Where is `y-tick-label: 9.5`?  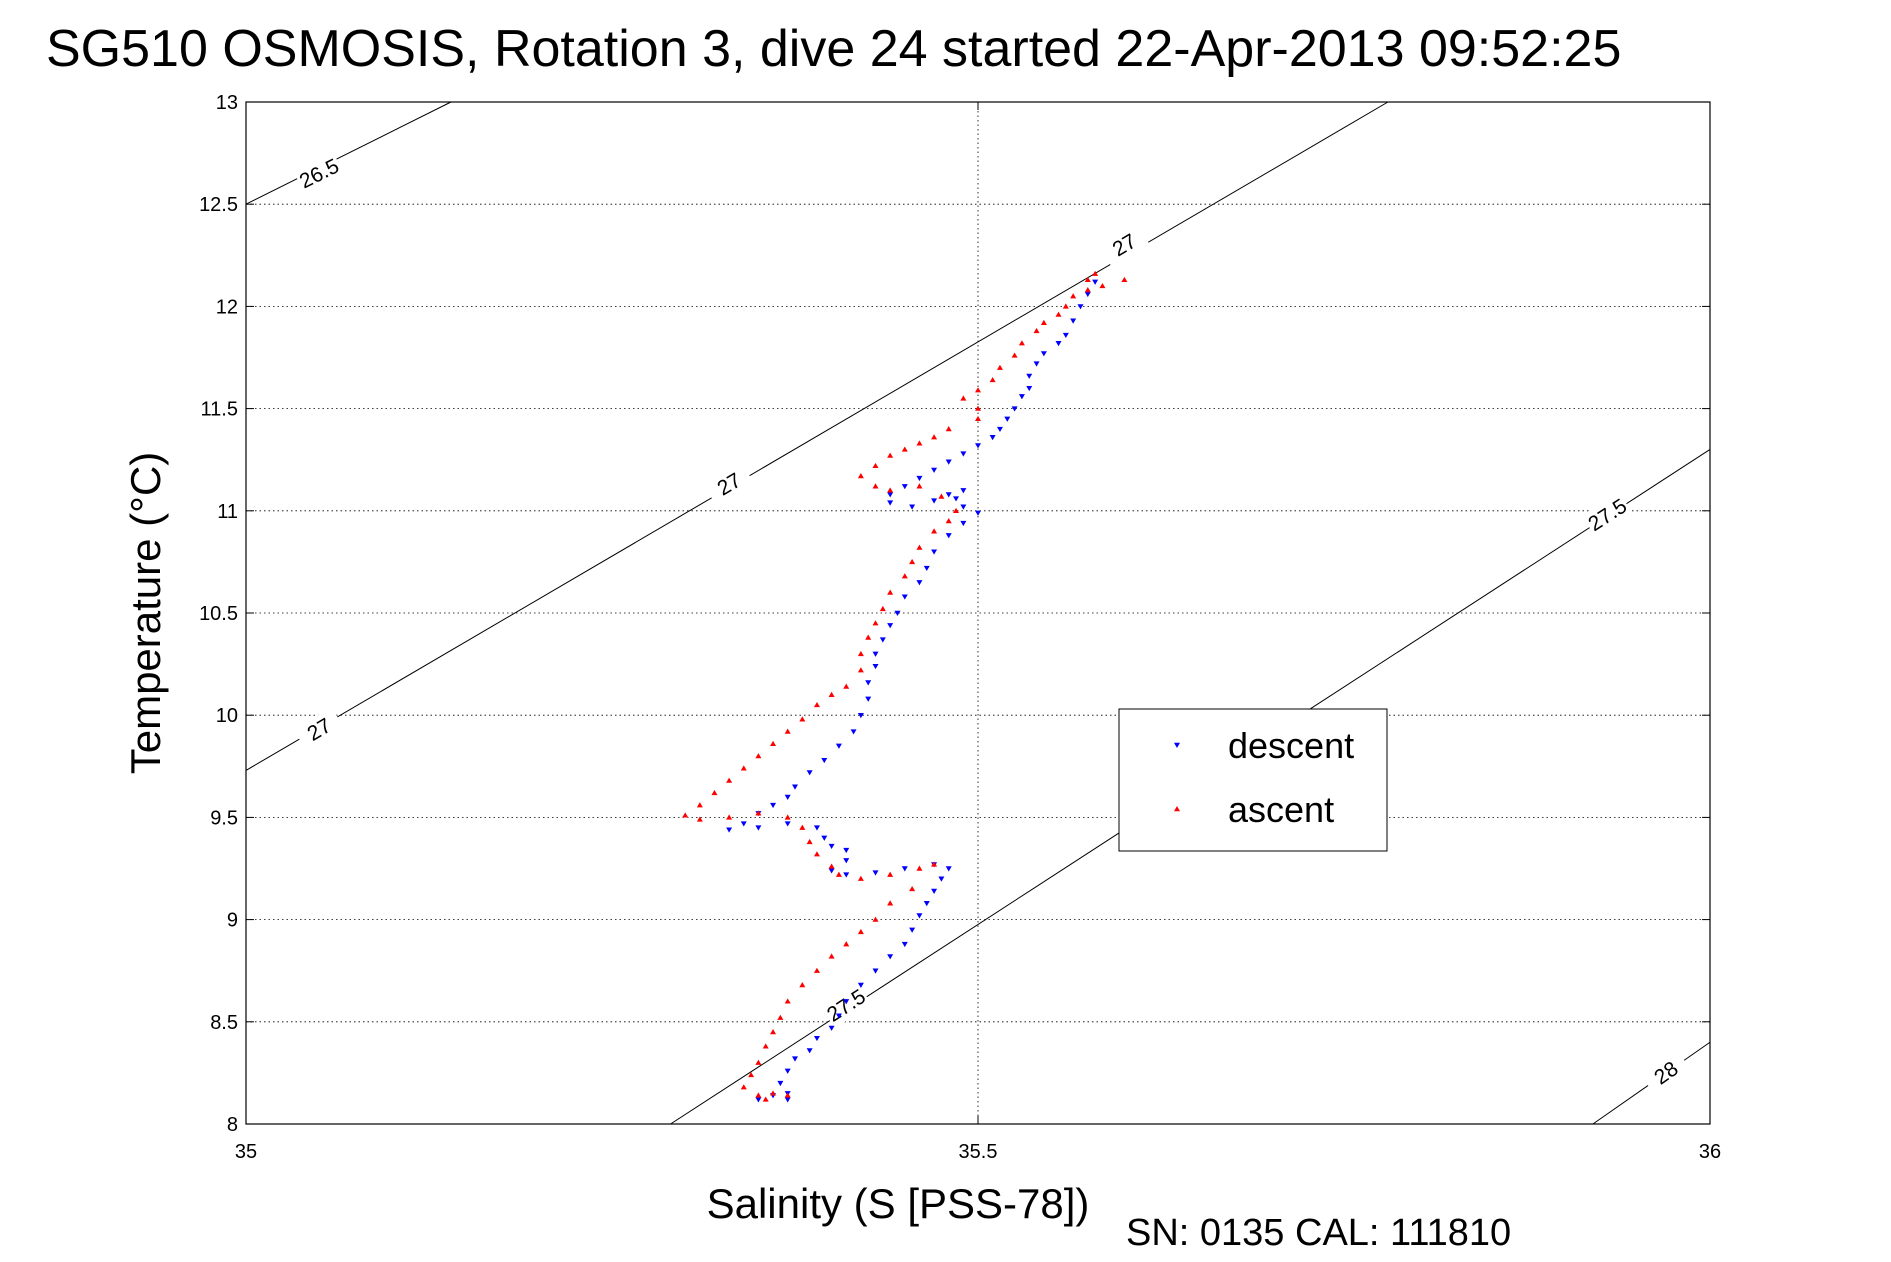 y-tick-label: 9.5 is located at coordinates (224, 818).